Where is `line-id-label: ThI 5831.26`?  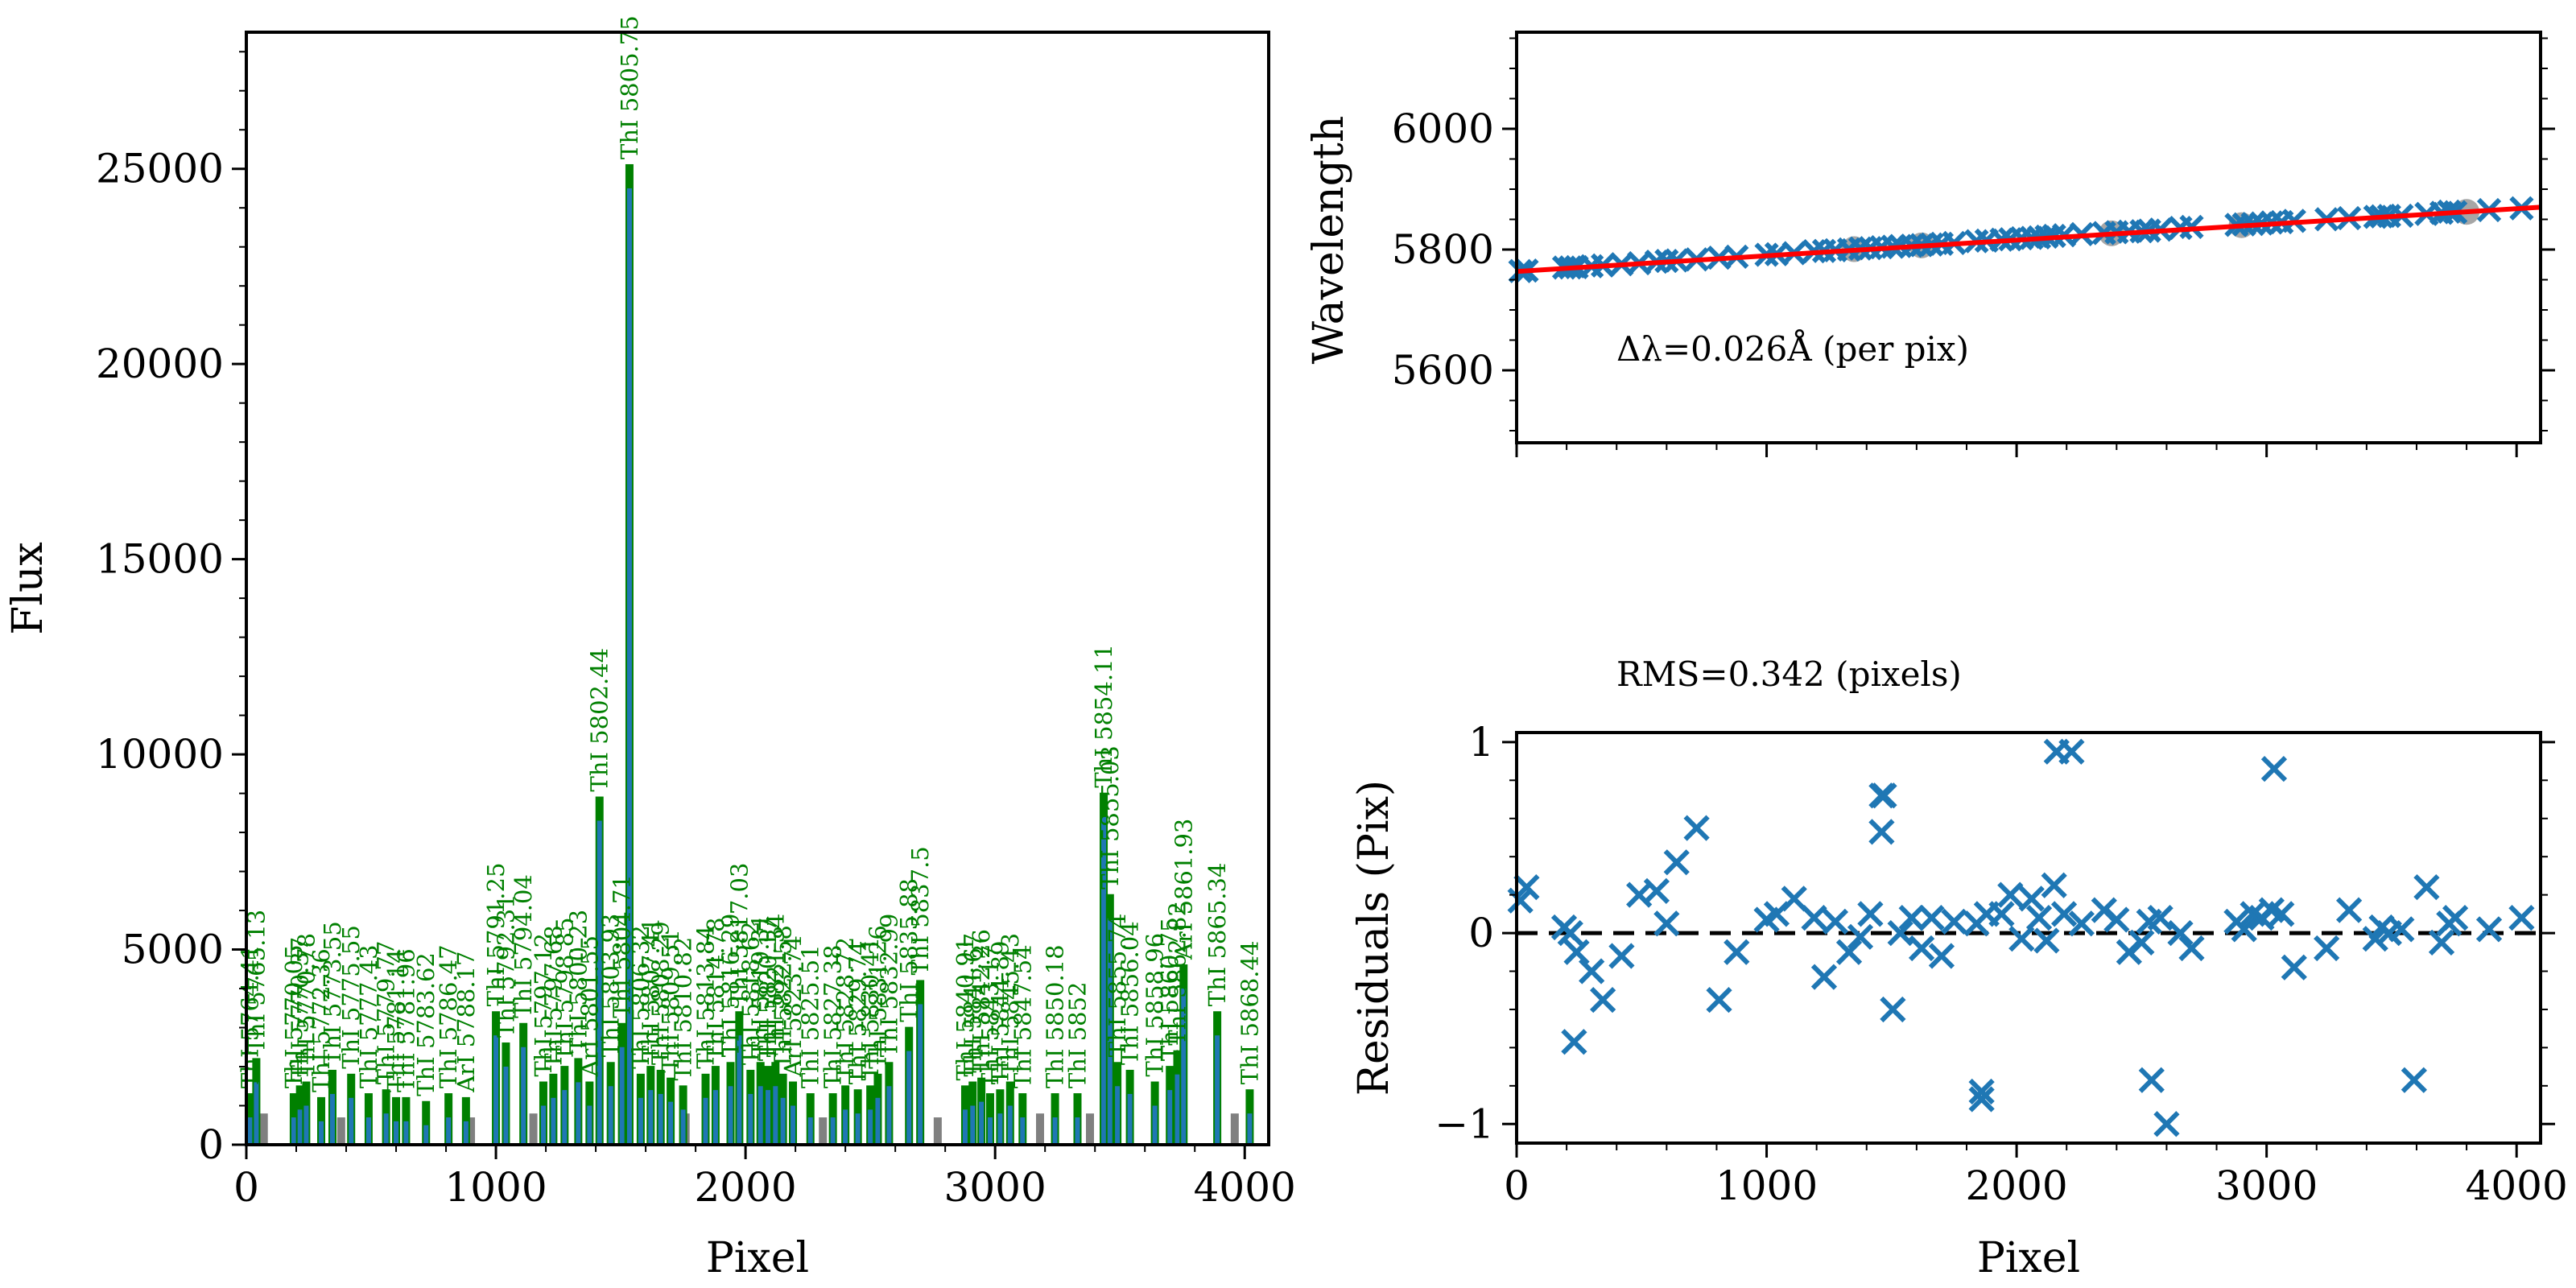 line-id-label: ThI 5831.26 is located at coordinates (877, 997).